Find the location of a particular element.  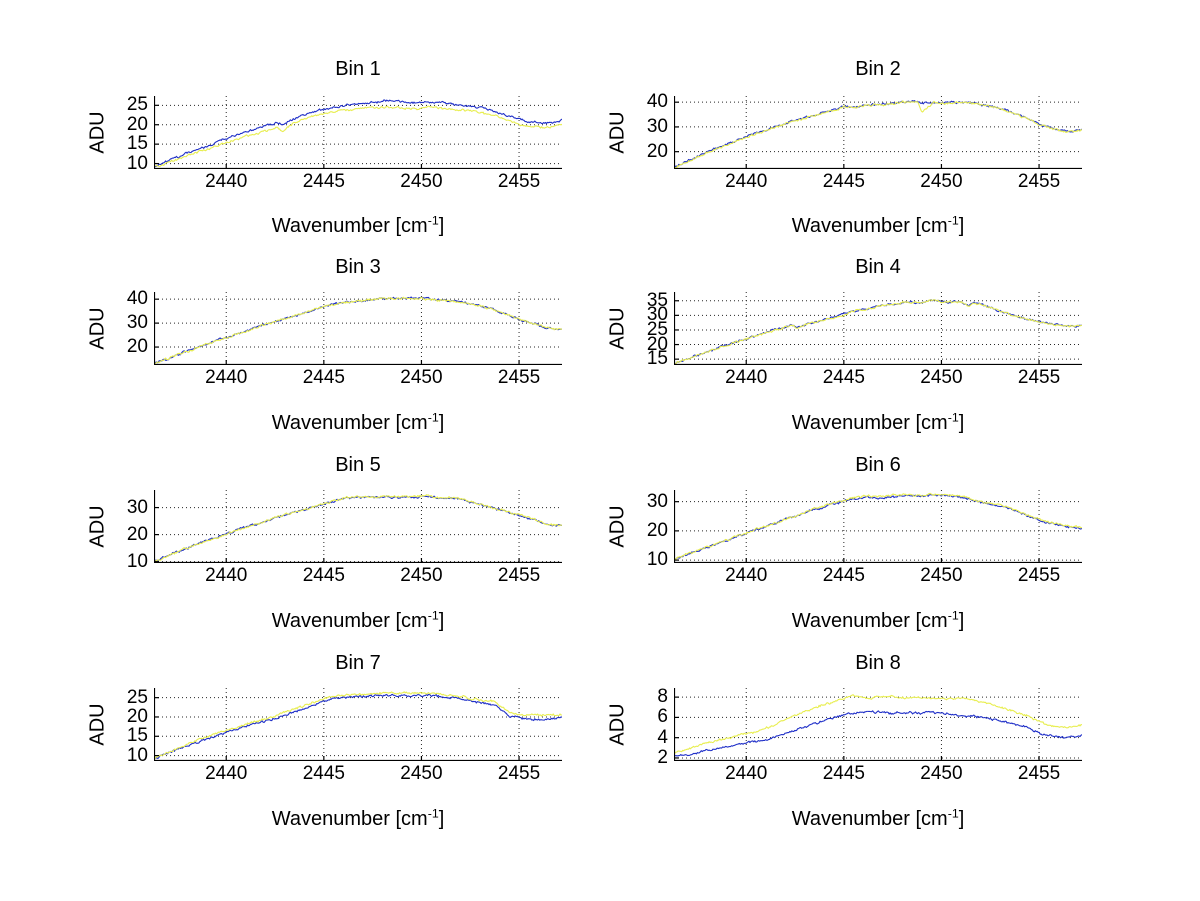

y-tick-label: 8 is located at coordinates (662, 697).